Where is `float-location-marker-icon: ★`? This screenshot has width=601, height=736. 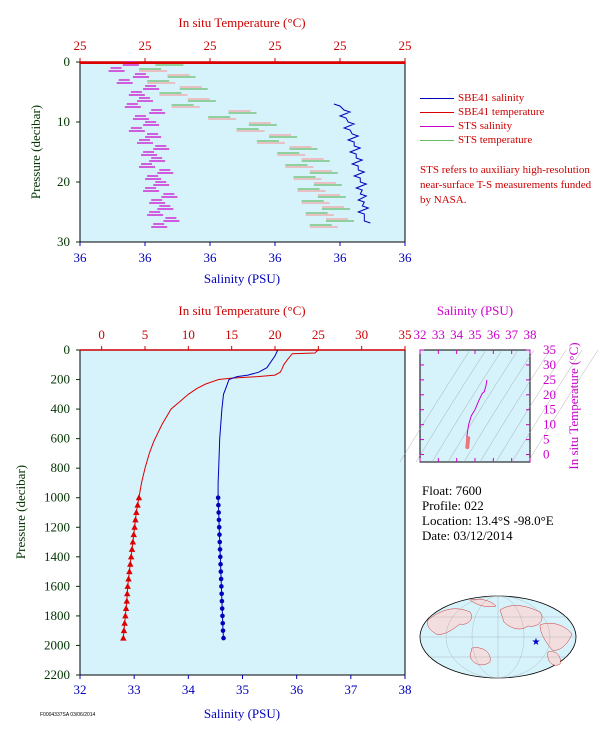 float-location-marker-icon: ★ is located at coordinates (536, 642).